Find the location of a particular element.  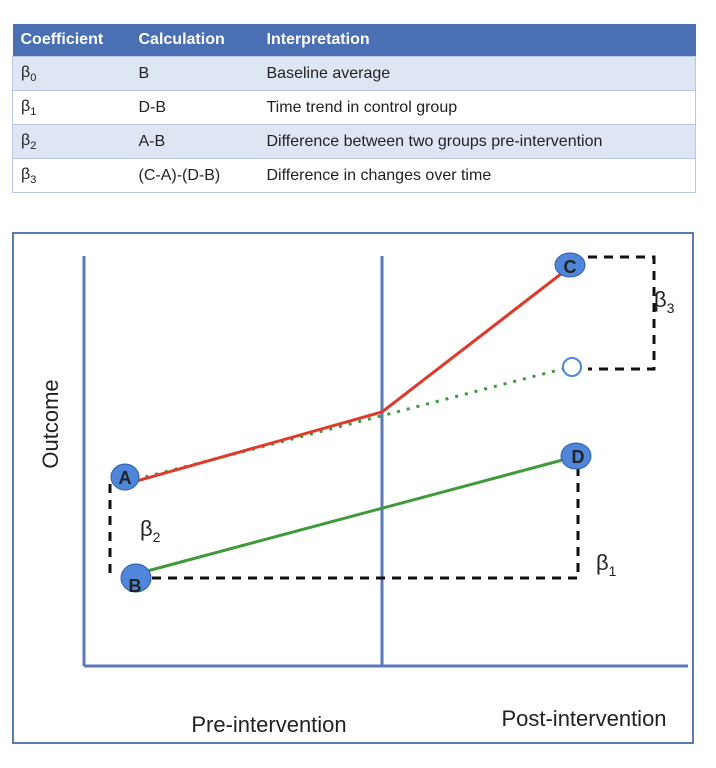

point-A-label: A is located at coordinates (125, 478).